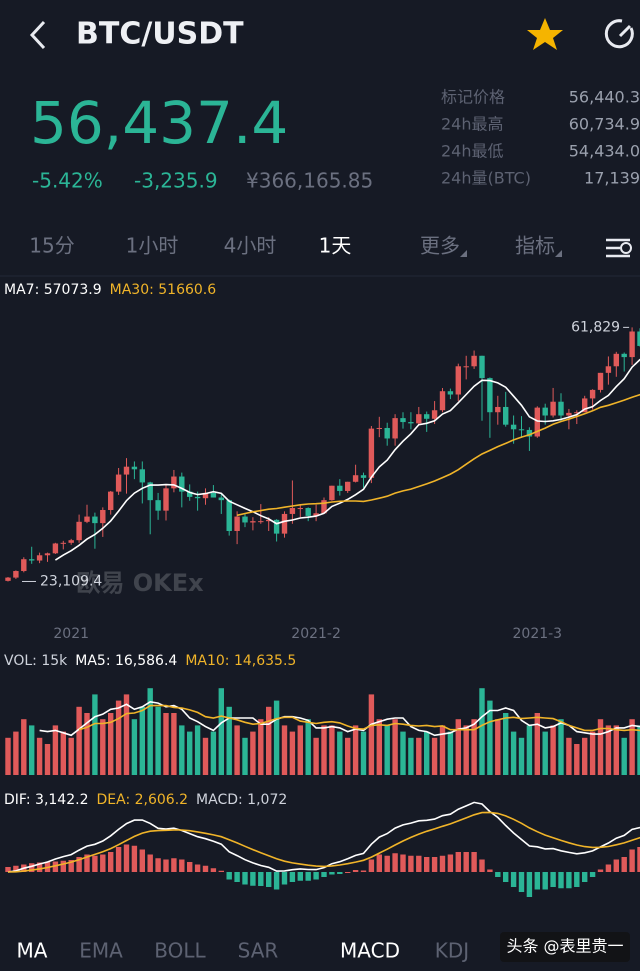 Image resolution: width=640 pixels, height=971 pixels. What do you see at coordinates (564, 946) in the screenshot?
I see `watermark: 头条 @表里贵一` at bounding box center [564, 946].